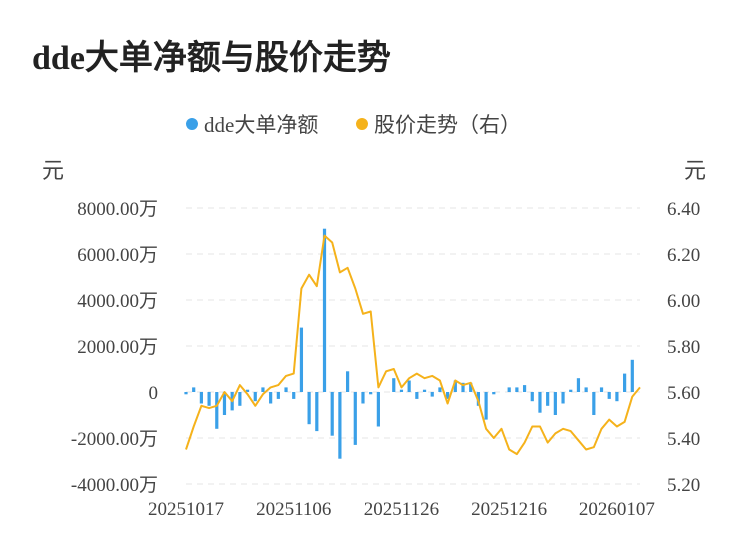 This screenshot has width=750, height=558. What do you see at coordinates (695, 170) in the screenshot?
I see `right-axis-unit: 元` at bounding box center [695, 170].